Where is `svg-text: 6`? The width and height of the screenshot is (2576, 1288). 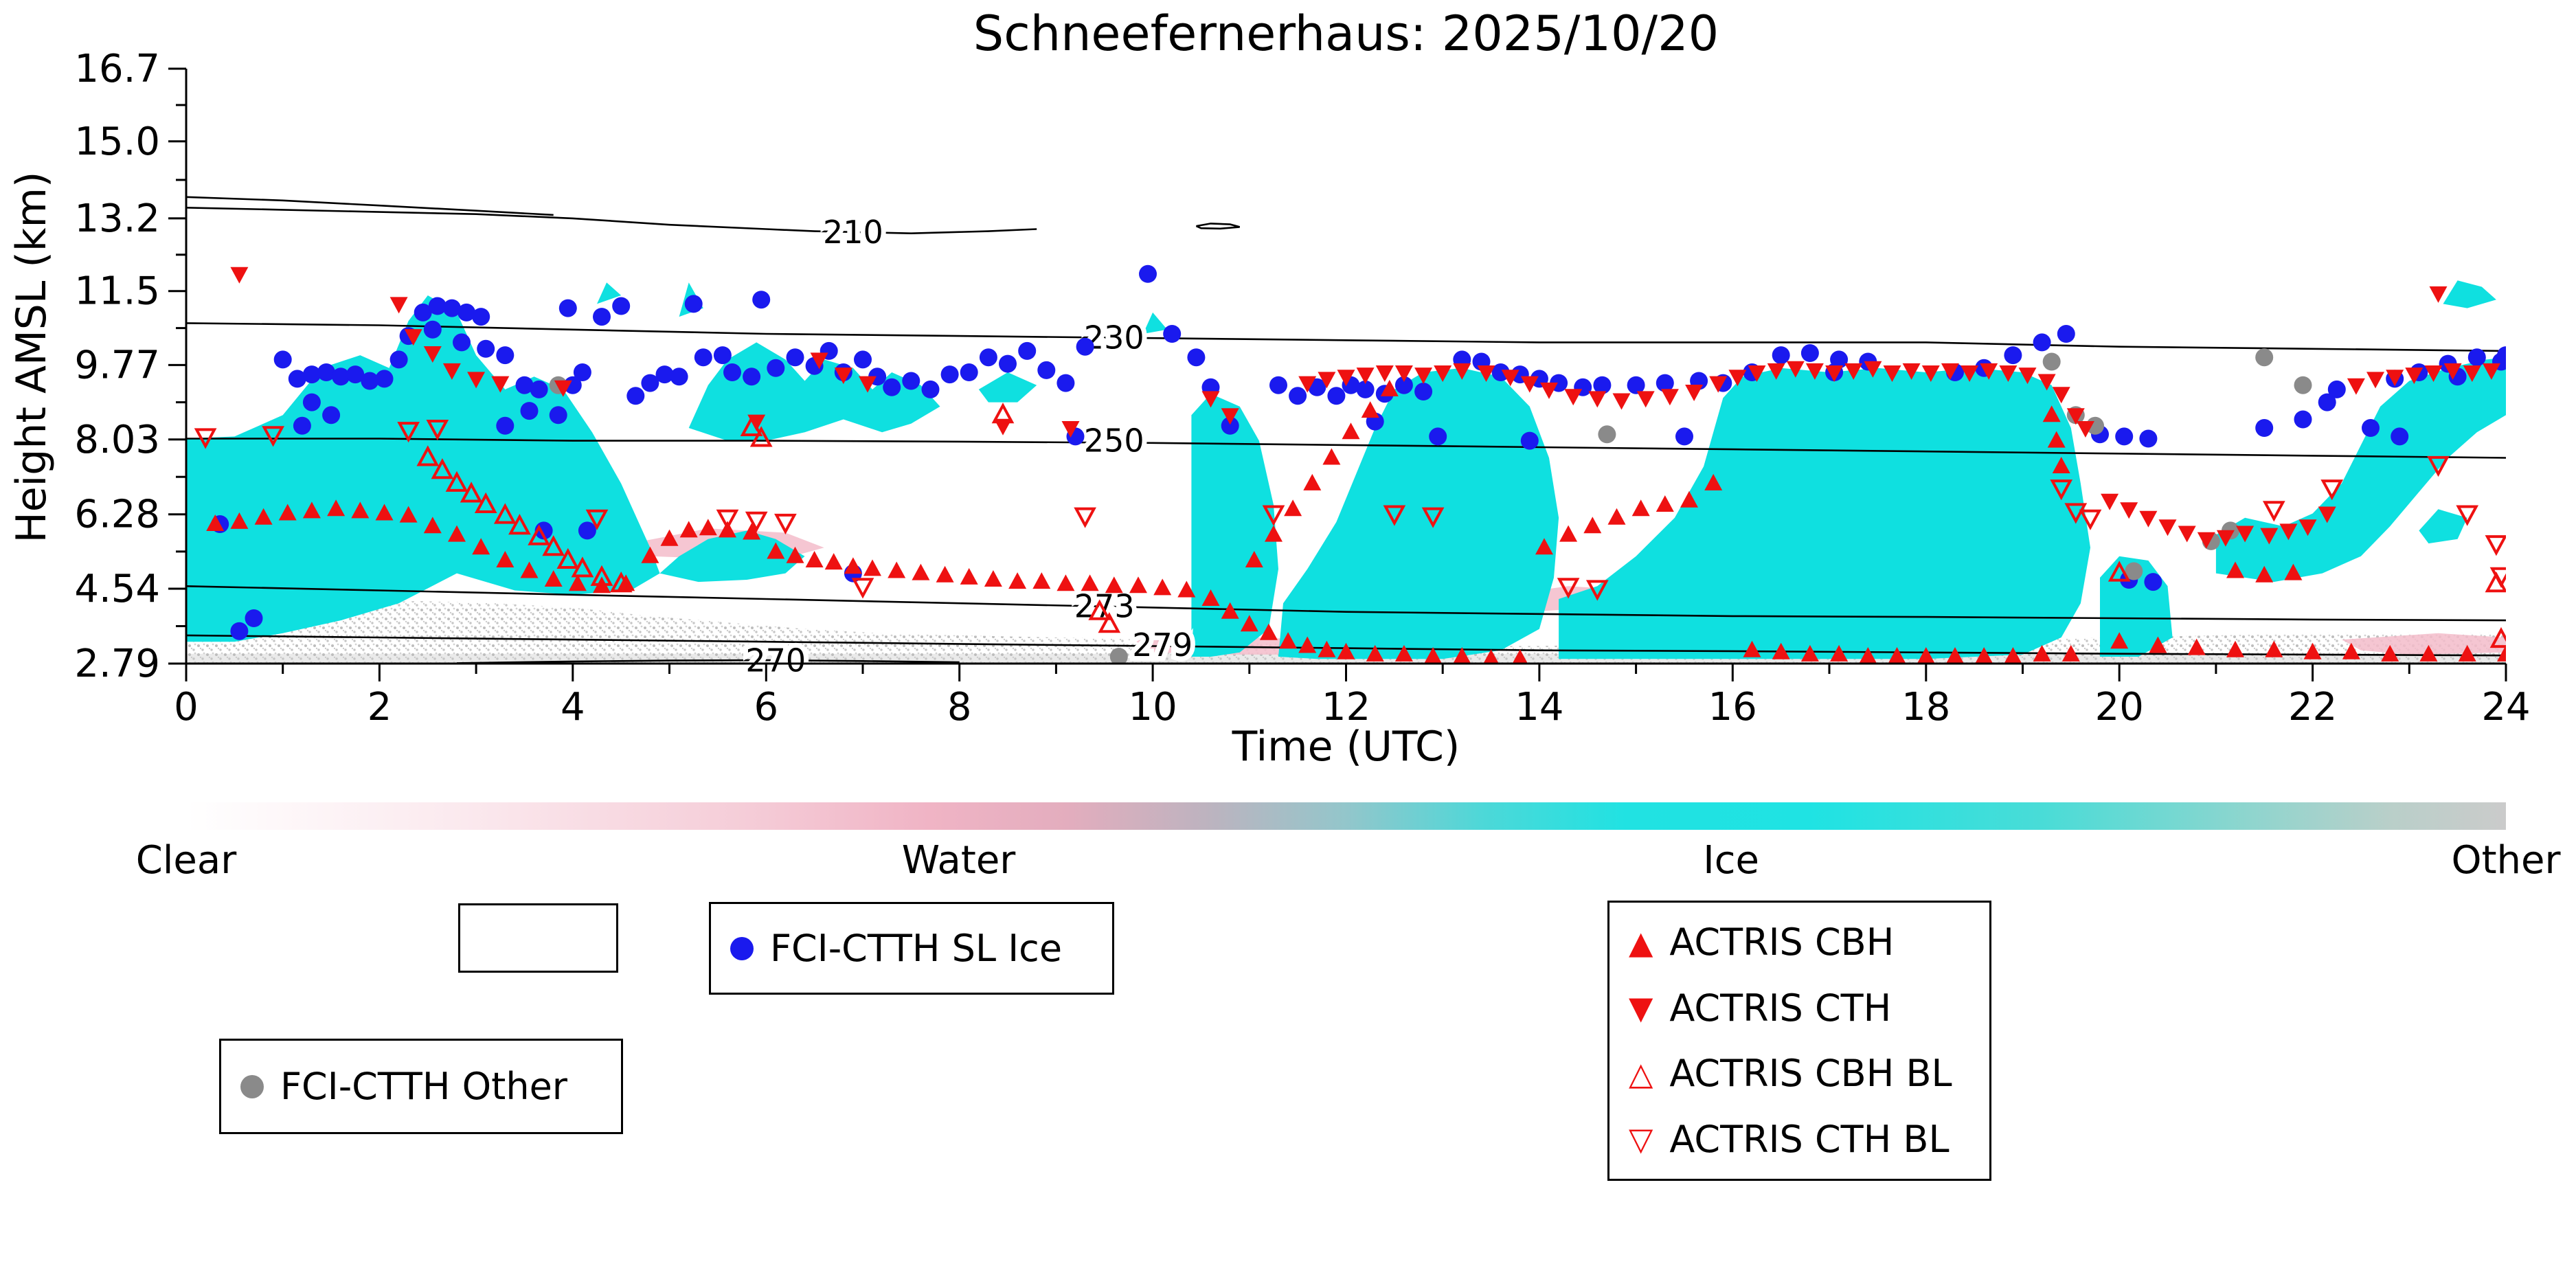 svg-text: 6 is located at coordinates (766, 707).